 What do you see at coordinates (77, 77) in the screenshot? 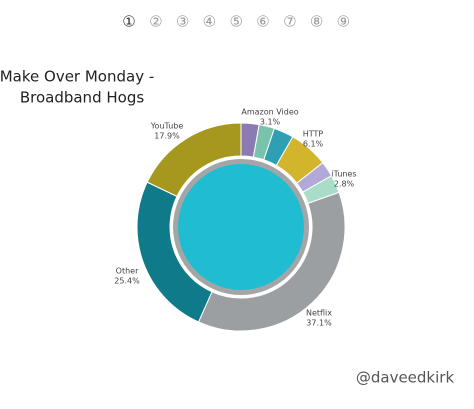
I see `chart-title: Make Over Monday -` at bounding box center [77, 77].